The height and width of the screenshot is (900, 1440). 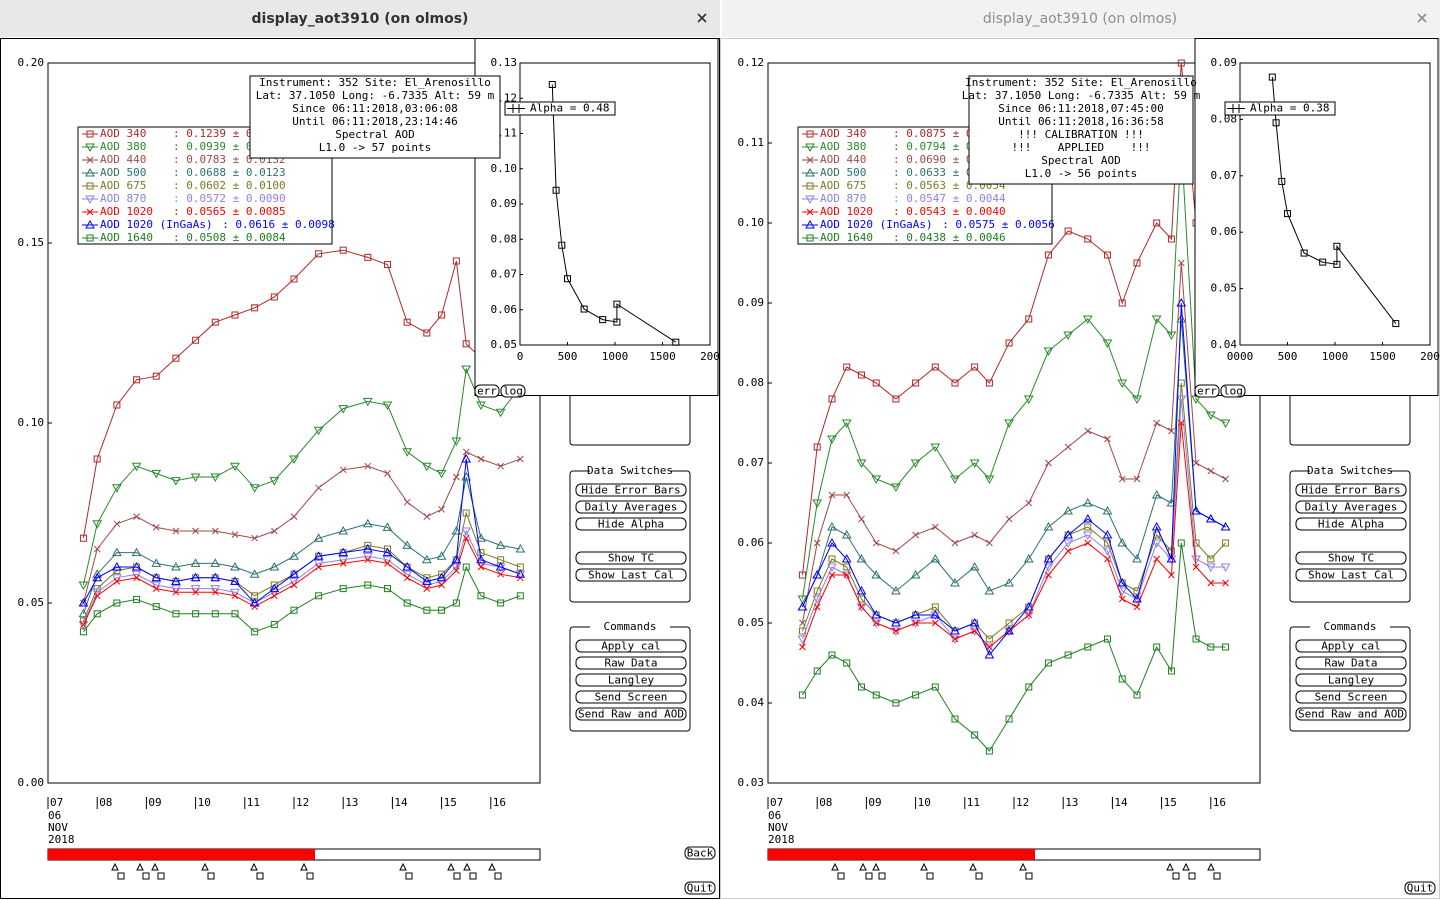 What do you see at coordinates (939, 146) in the screenshot?
I see `legend-stat: : 0.0794 ± 0.0` at bounding box center [939, 146].